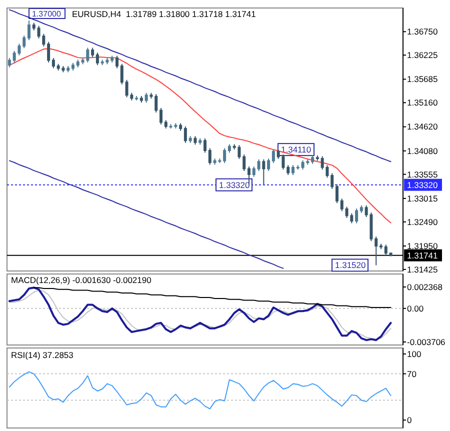 The image size is (450, 431). What do you see at coordinates (296, 149) in the screenshot?
I see `annotation: 1.34110` at bounding box center [296, 149].